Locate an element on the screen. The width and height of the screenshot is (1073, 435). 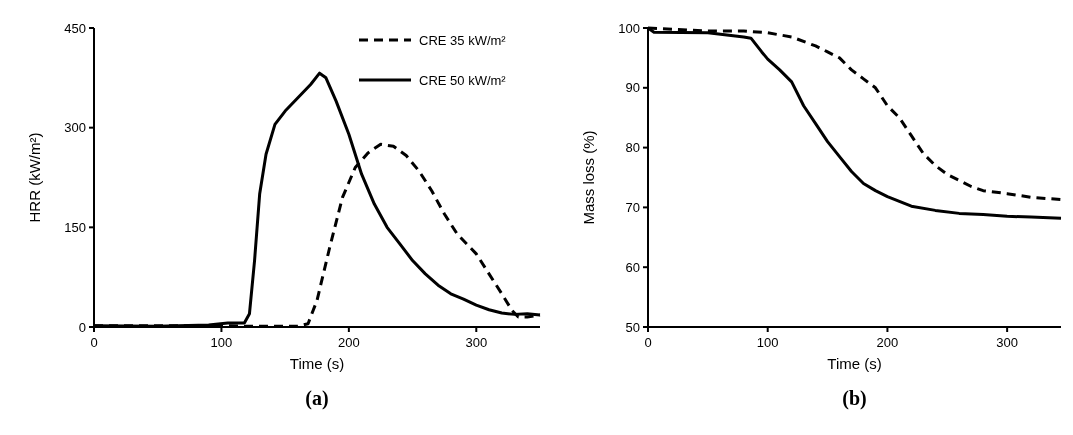
legend-label: CRE 35 kW/m² is located at coordinates (463, 40).